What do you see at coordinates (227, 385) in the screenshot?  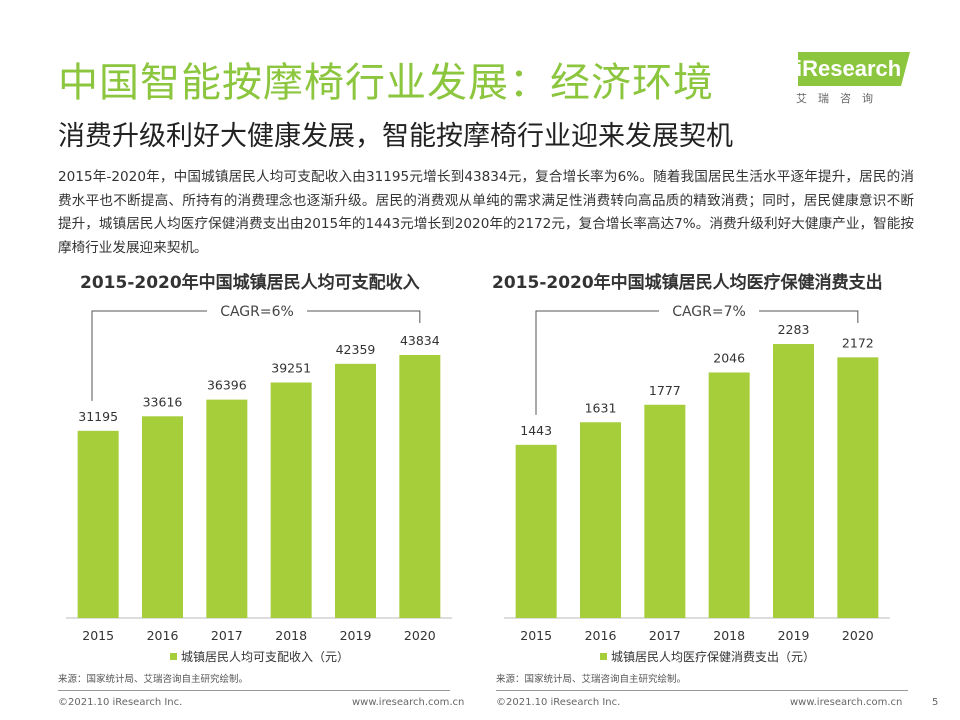 I see `data-label-2017: 36396` at bounding box center [227, 385].